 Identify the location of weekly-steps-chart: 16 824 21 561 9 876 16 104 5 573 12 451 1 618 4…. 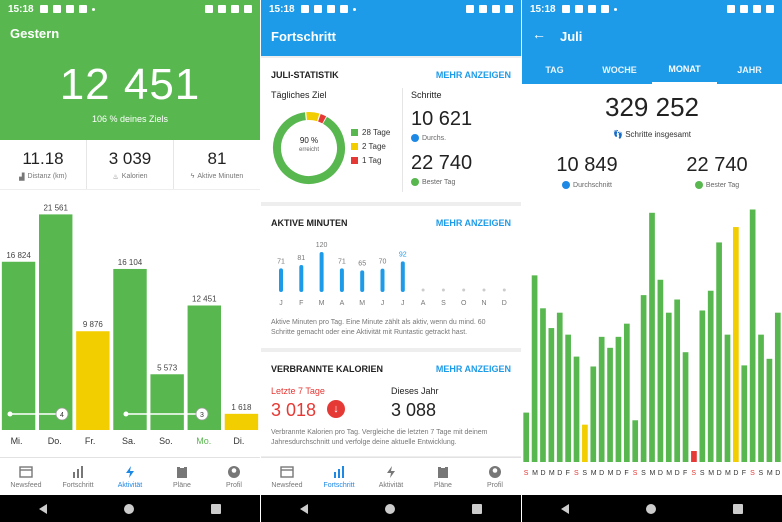
(130, 316).